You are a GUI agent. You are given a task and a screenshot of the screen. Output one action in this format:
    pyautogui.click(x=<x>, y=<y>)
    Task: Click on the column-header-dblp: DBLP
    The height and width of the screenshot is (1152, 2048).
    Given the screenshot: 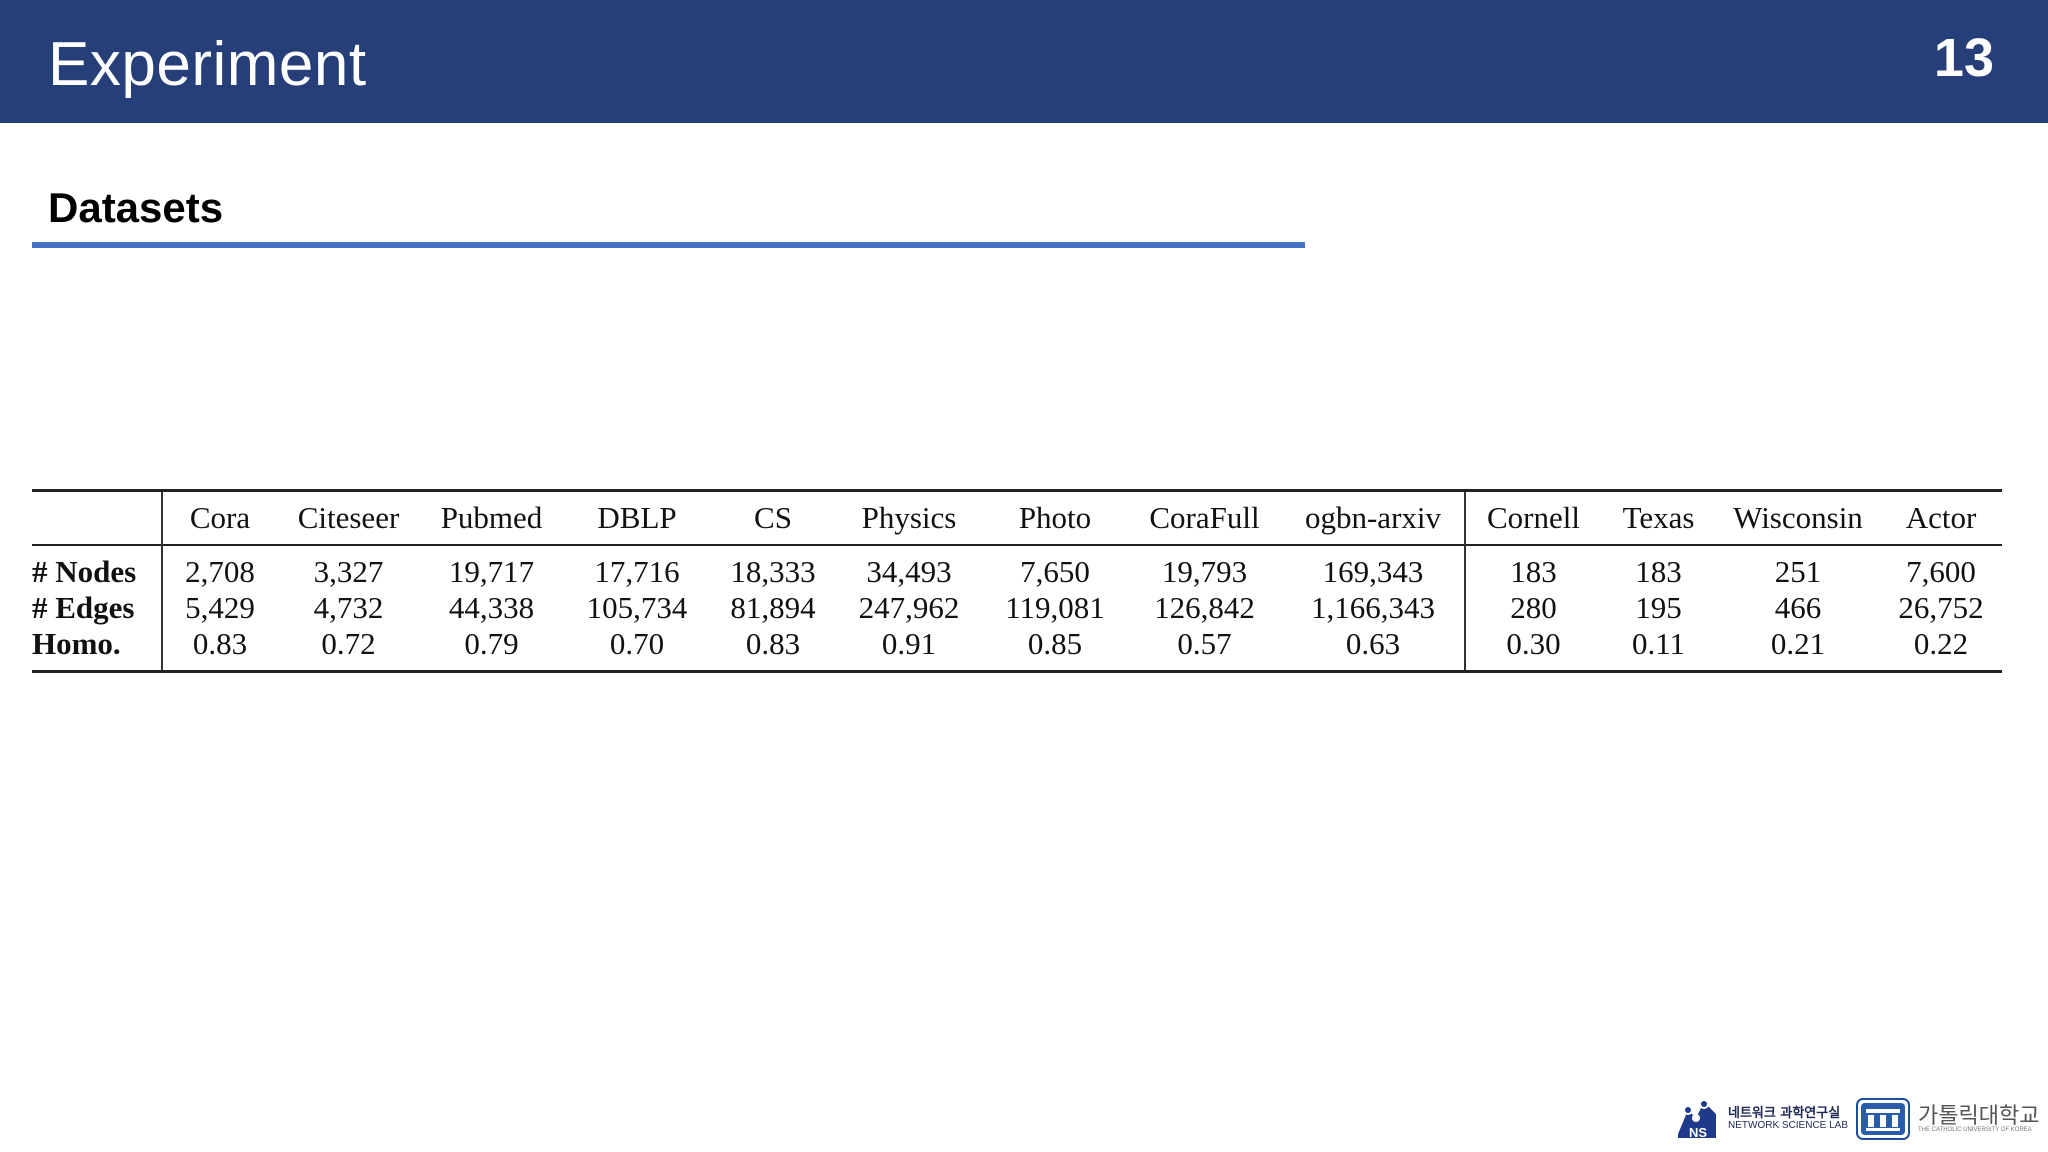 What is the action you would take?
    pyautogui.click(x=637, y=517)
    